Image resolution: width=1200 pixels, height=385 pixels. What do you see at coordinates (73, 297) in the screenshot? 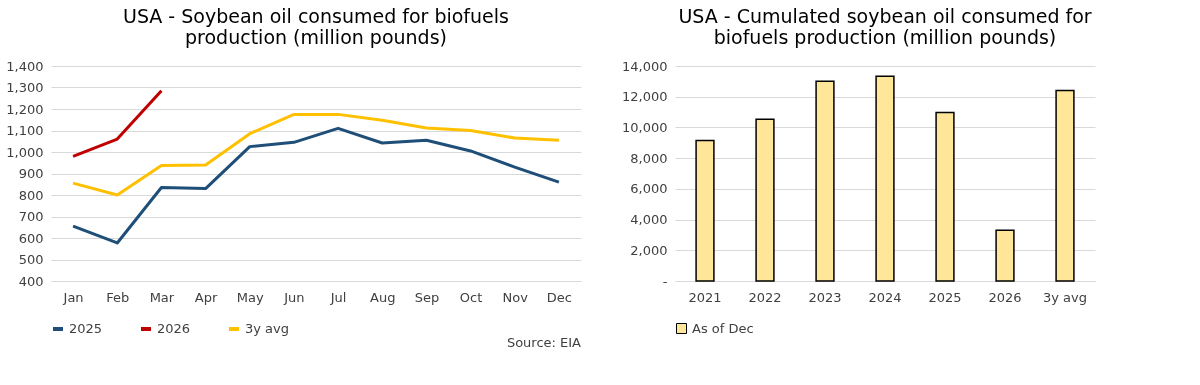
I see `x-tick-label: Jan` at bounding box center [73, 297].